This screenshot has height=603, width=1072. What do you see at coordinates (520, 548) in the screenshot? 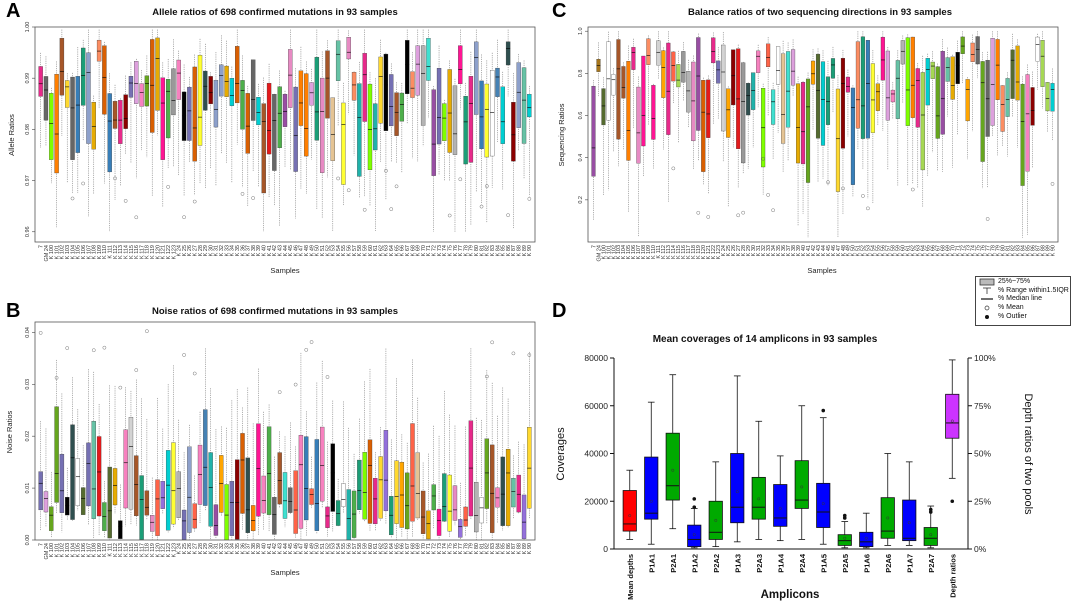
I see `x-tick-label: K 88` at bounding box center [520, 548].